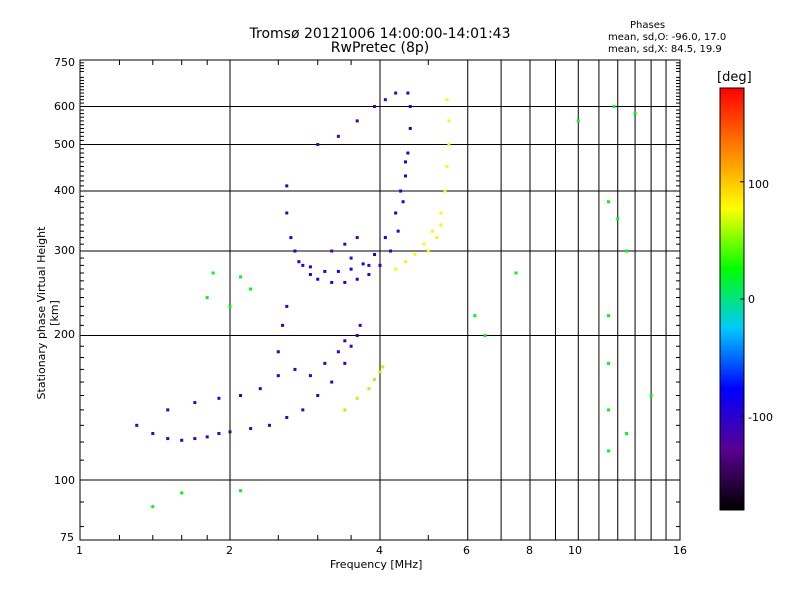 This screenshot has height=600, width=800. Describe the element at coordinates (64, 250) in the screenshot. I see `y-tick-label: 300` at that location.